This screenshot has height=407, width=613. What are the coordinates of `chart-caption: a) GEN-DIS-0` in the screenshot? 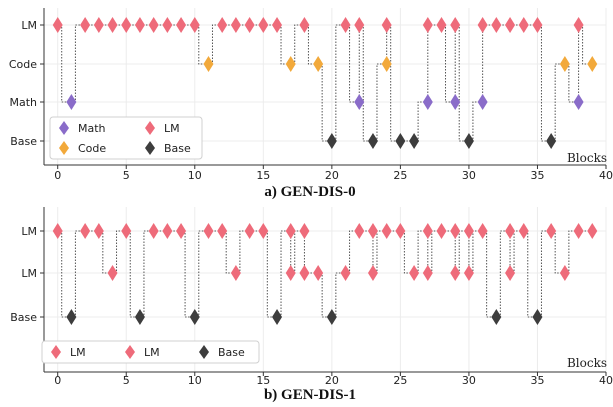 It's located at (309, 192).